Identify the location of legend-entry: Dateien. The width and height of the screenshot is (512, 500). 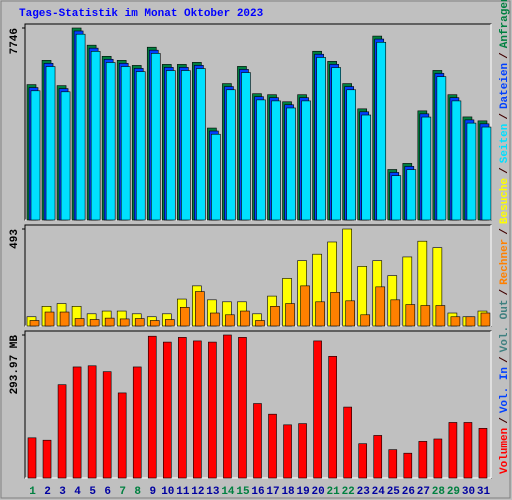
(505, 86).